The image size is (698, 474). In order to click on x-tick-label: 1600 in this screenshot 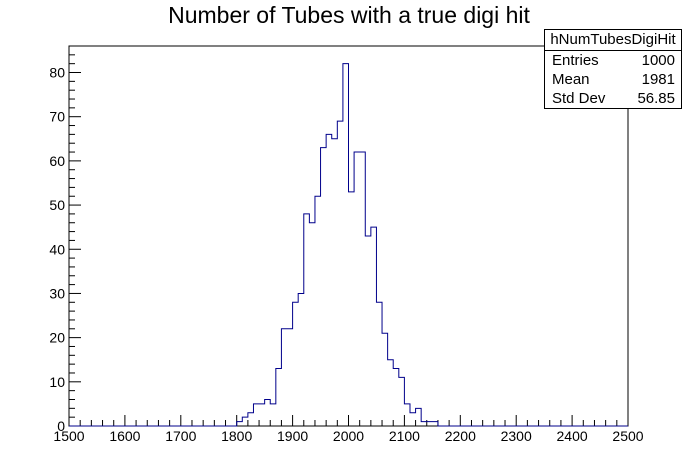, I will do `click(124, 436)`.